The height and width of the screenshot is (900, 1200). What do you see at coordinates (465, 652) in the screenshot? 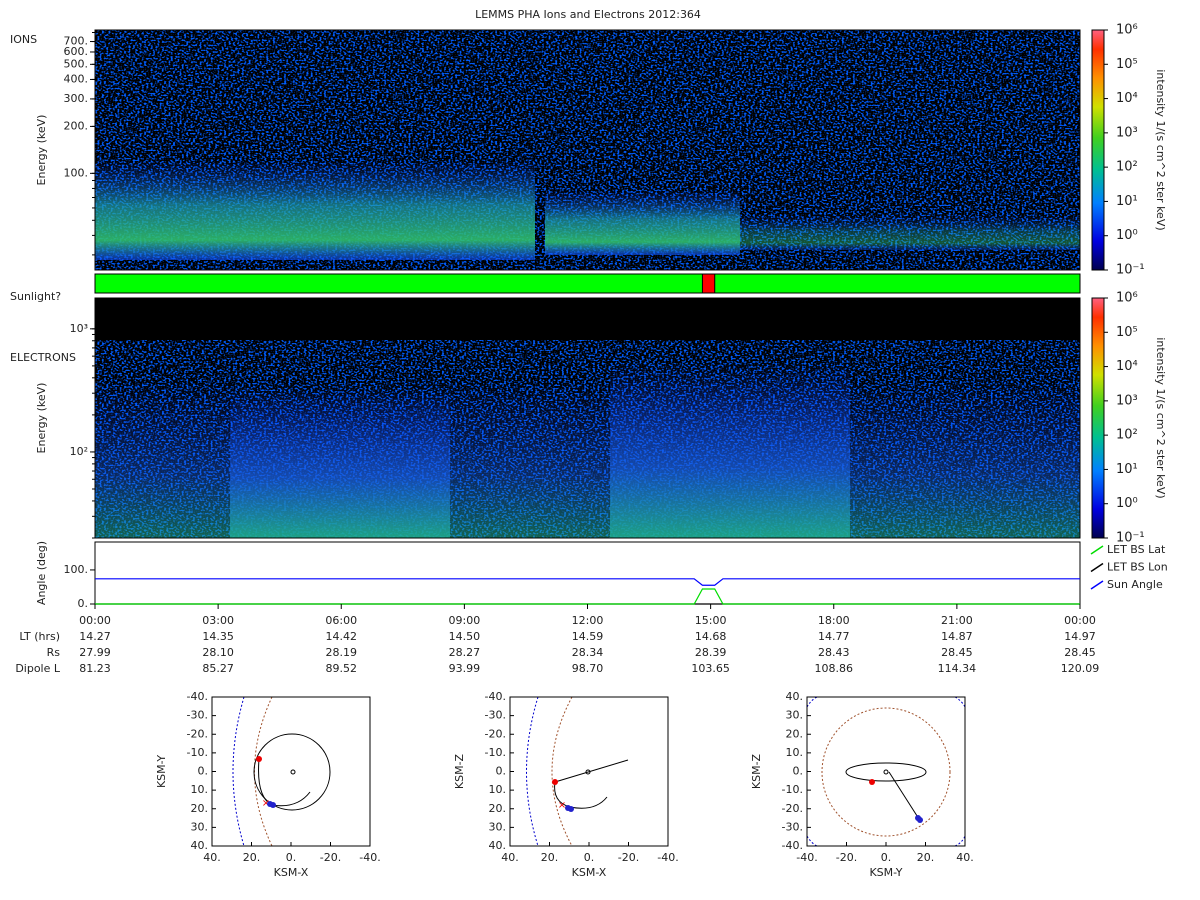
I see `ephemeris-value: 28.27` at bounding box center [465, 652].